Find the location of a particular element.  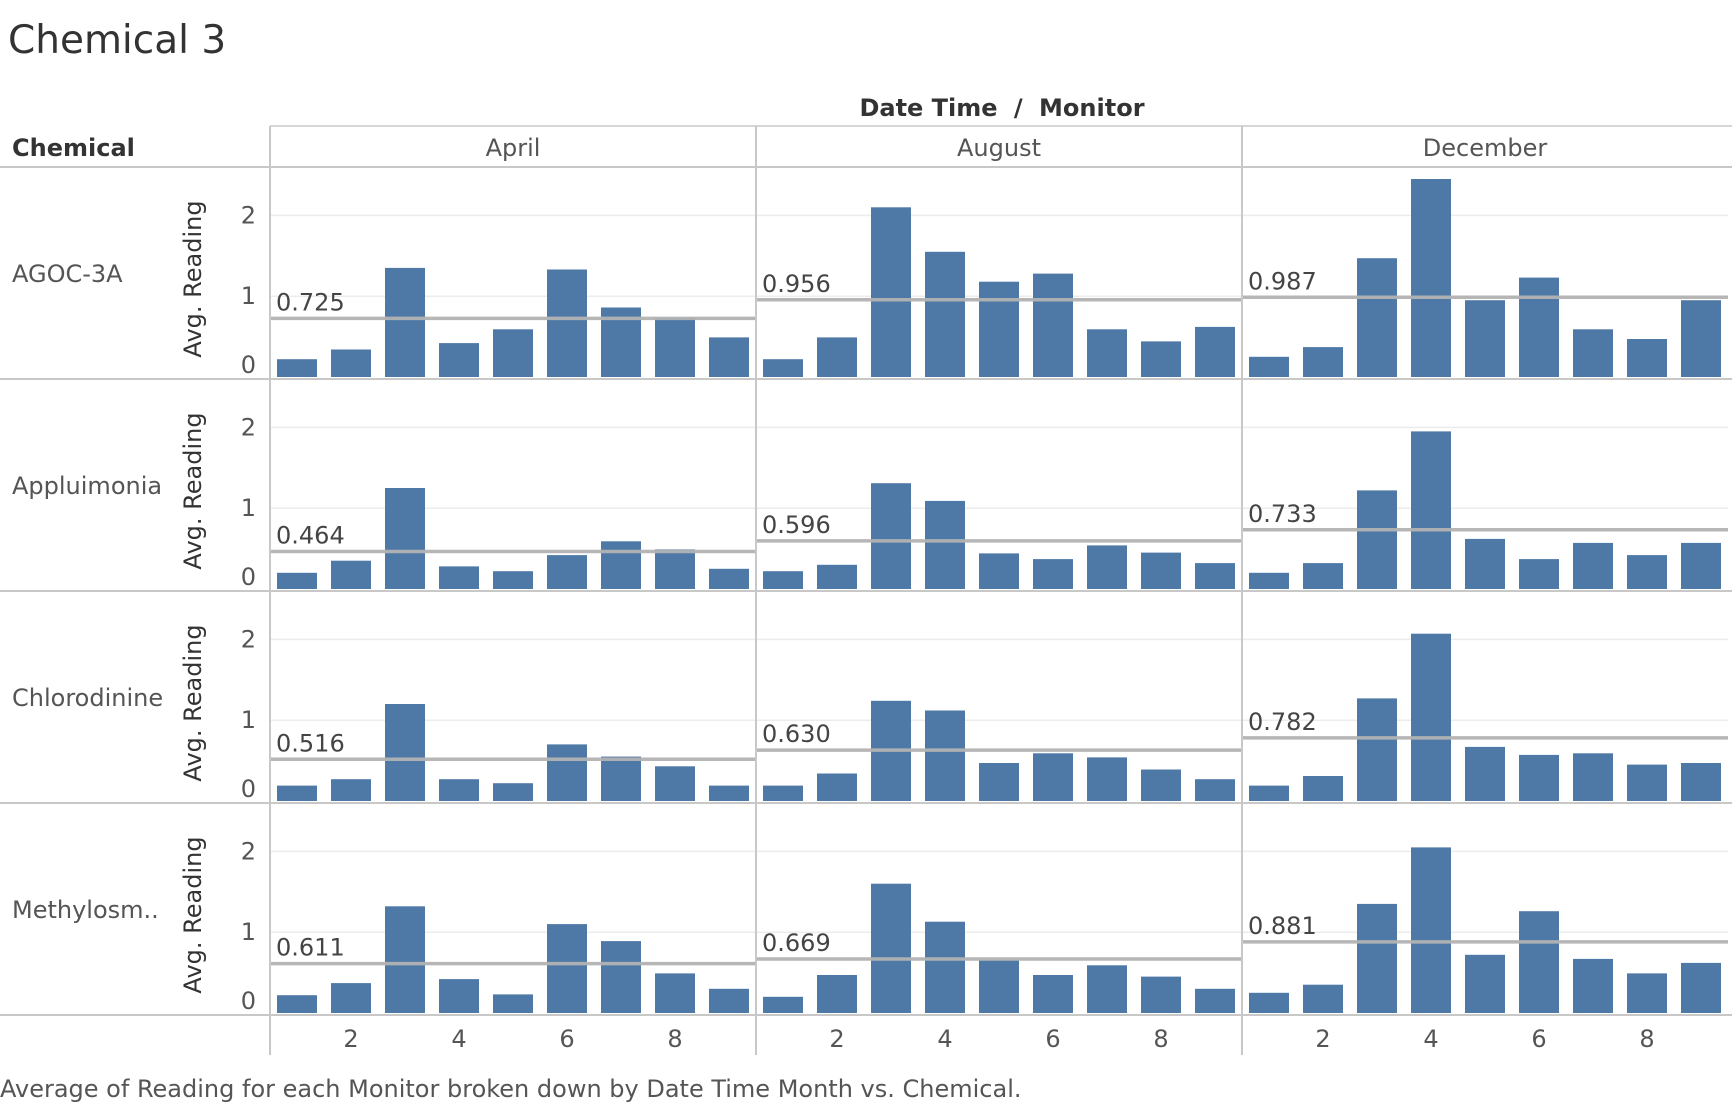

row-label-agoc-3a: AGOC-3A is located at coordinates (67, 274).